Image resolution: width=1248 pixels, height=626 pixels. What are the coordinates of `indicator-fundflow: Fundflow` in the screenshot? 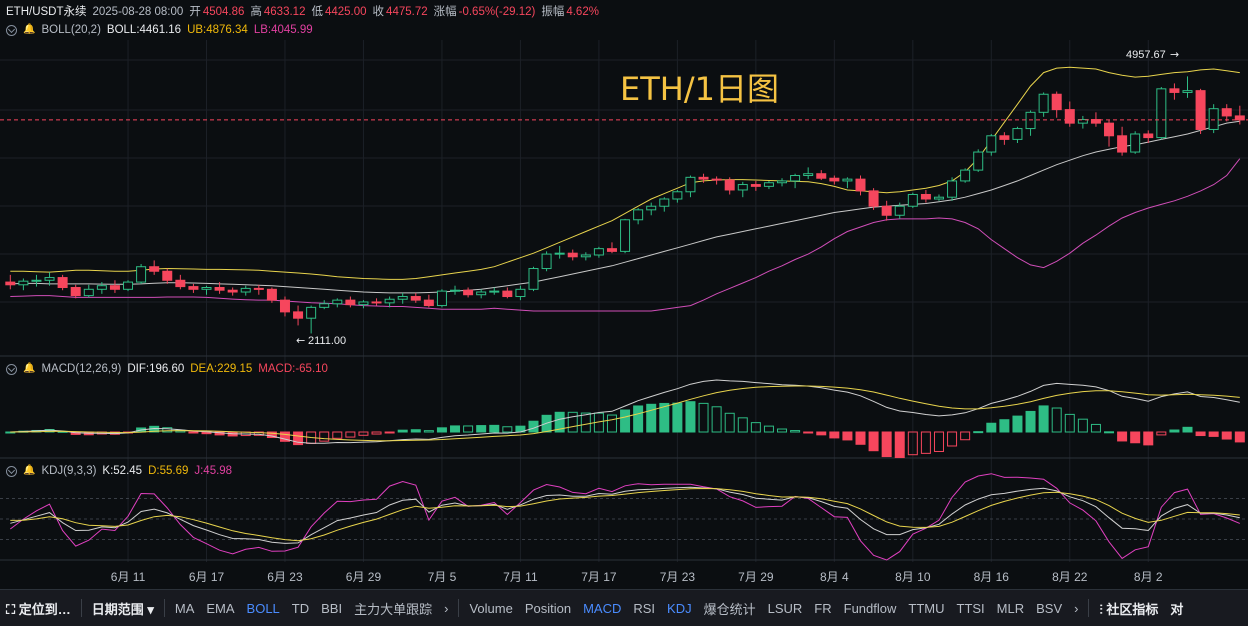 It's located at (870, 608).